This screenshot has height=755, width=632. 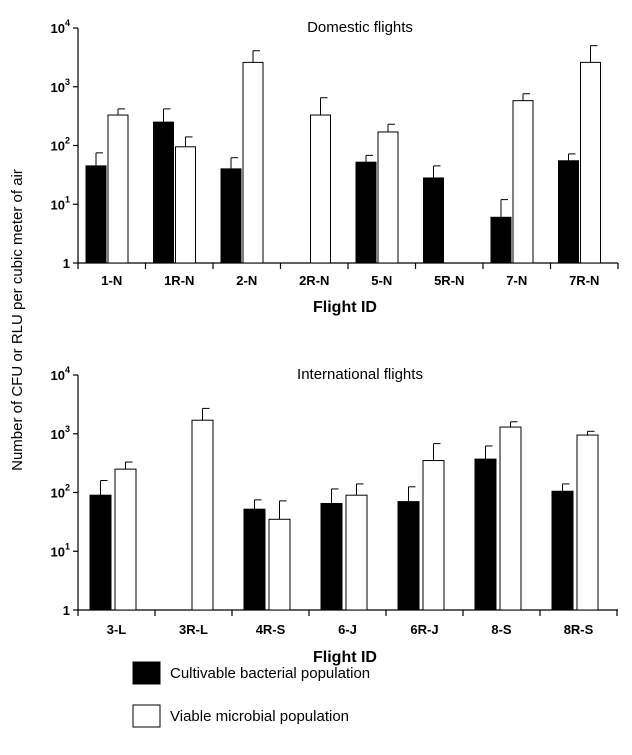 What do you see at coordinates (117, 629) in the screenshot?
I see `category-label: 3-L` at bounding box center [117, 629].